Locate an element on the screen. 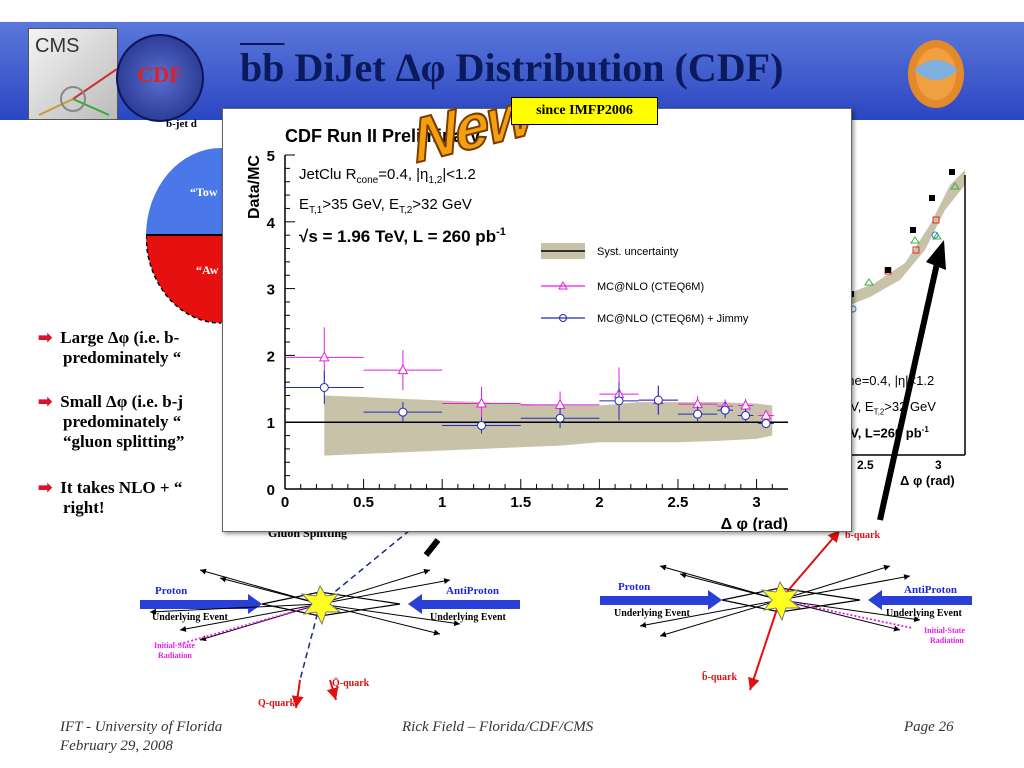 The image size is (1024, 768). left-antiproton-label: AntiProton is located at coordinates (472, 591).